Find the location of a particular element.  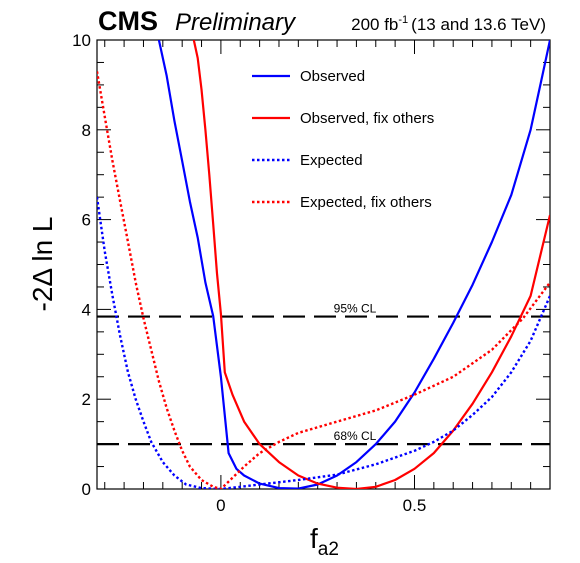

luminosity-label: 200 fb-1 (13 and 13.6 TeV) is located at coordinates (448, 24).